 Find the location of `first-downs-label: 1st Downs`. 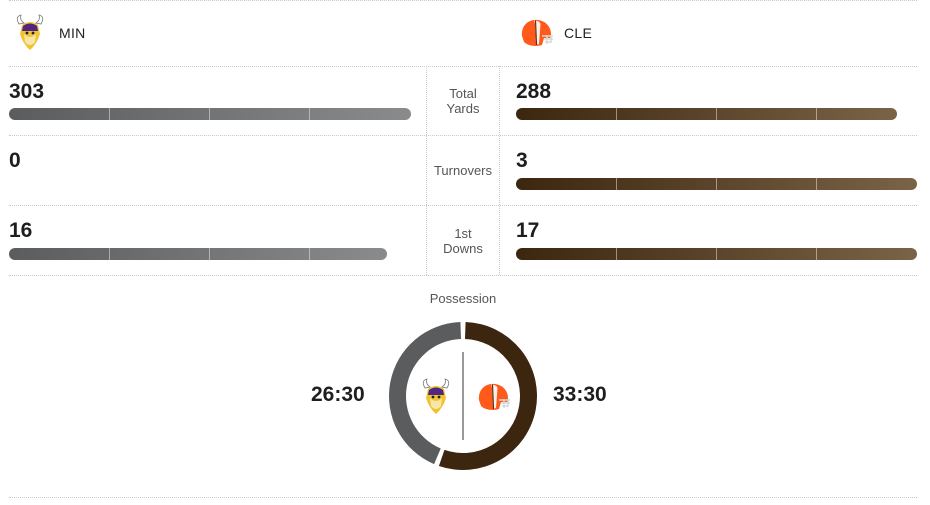

first-downs-label: 1st Downs is located at coordinates (463, 241).